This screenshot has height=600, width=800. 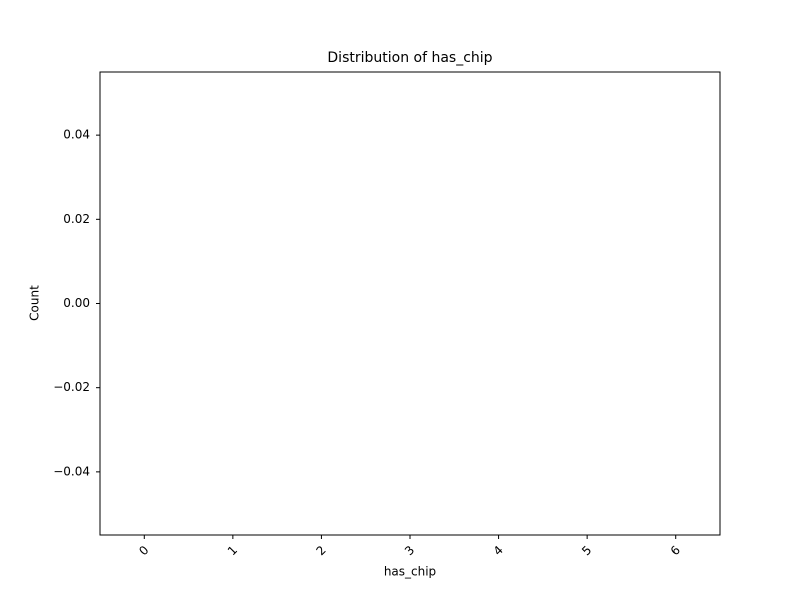 What do you see at coordinates (410, 572) in the screenshot?
I see `x-axis-label: has_chip` at bounding box center [410, 572].